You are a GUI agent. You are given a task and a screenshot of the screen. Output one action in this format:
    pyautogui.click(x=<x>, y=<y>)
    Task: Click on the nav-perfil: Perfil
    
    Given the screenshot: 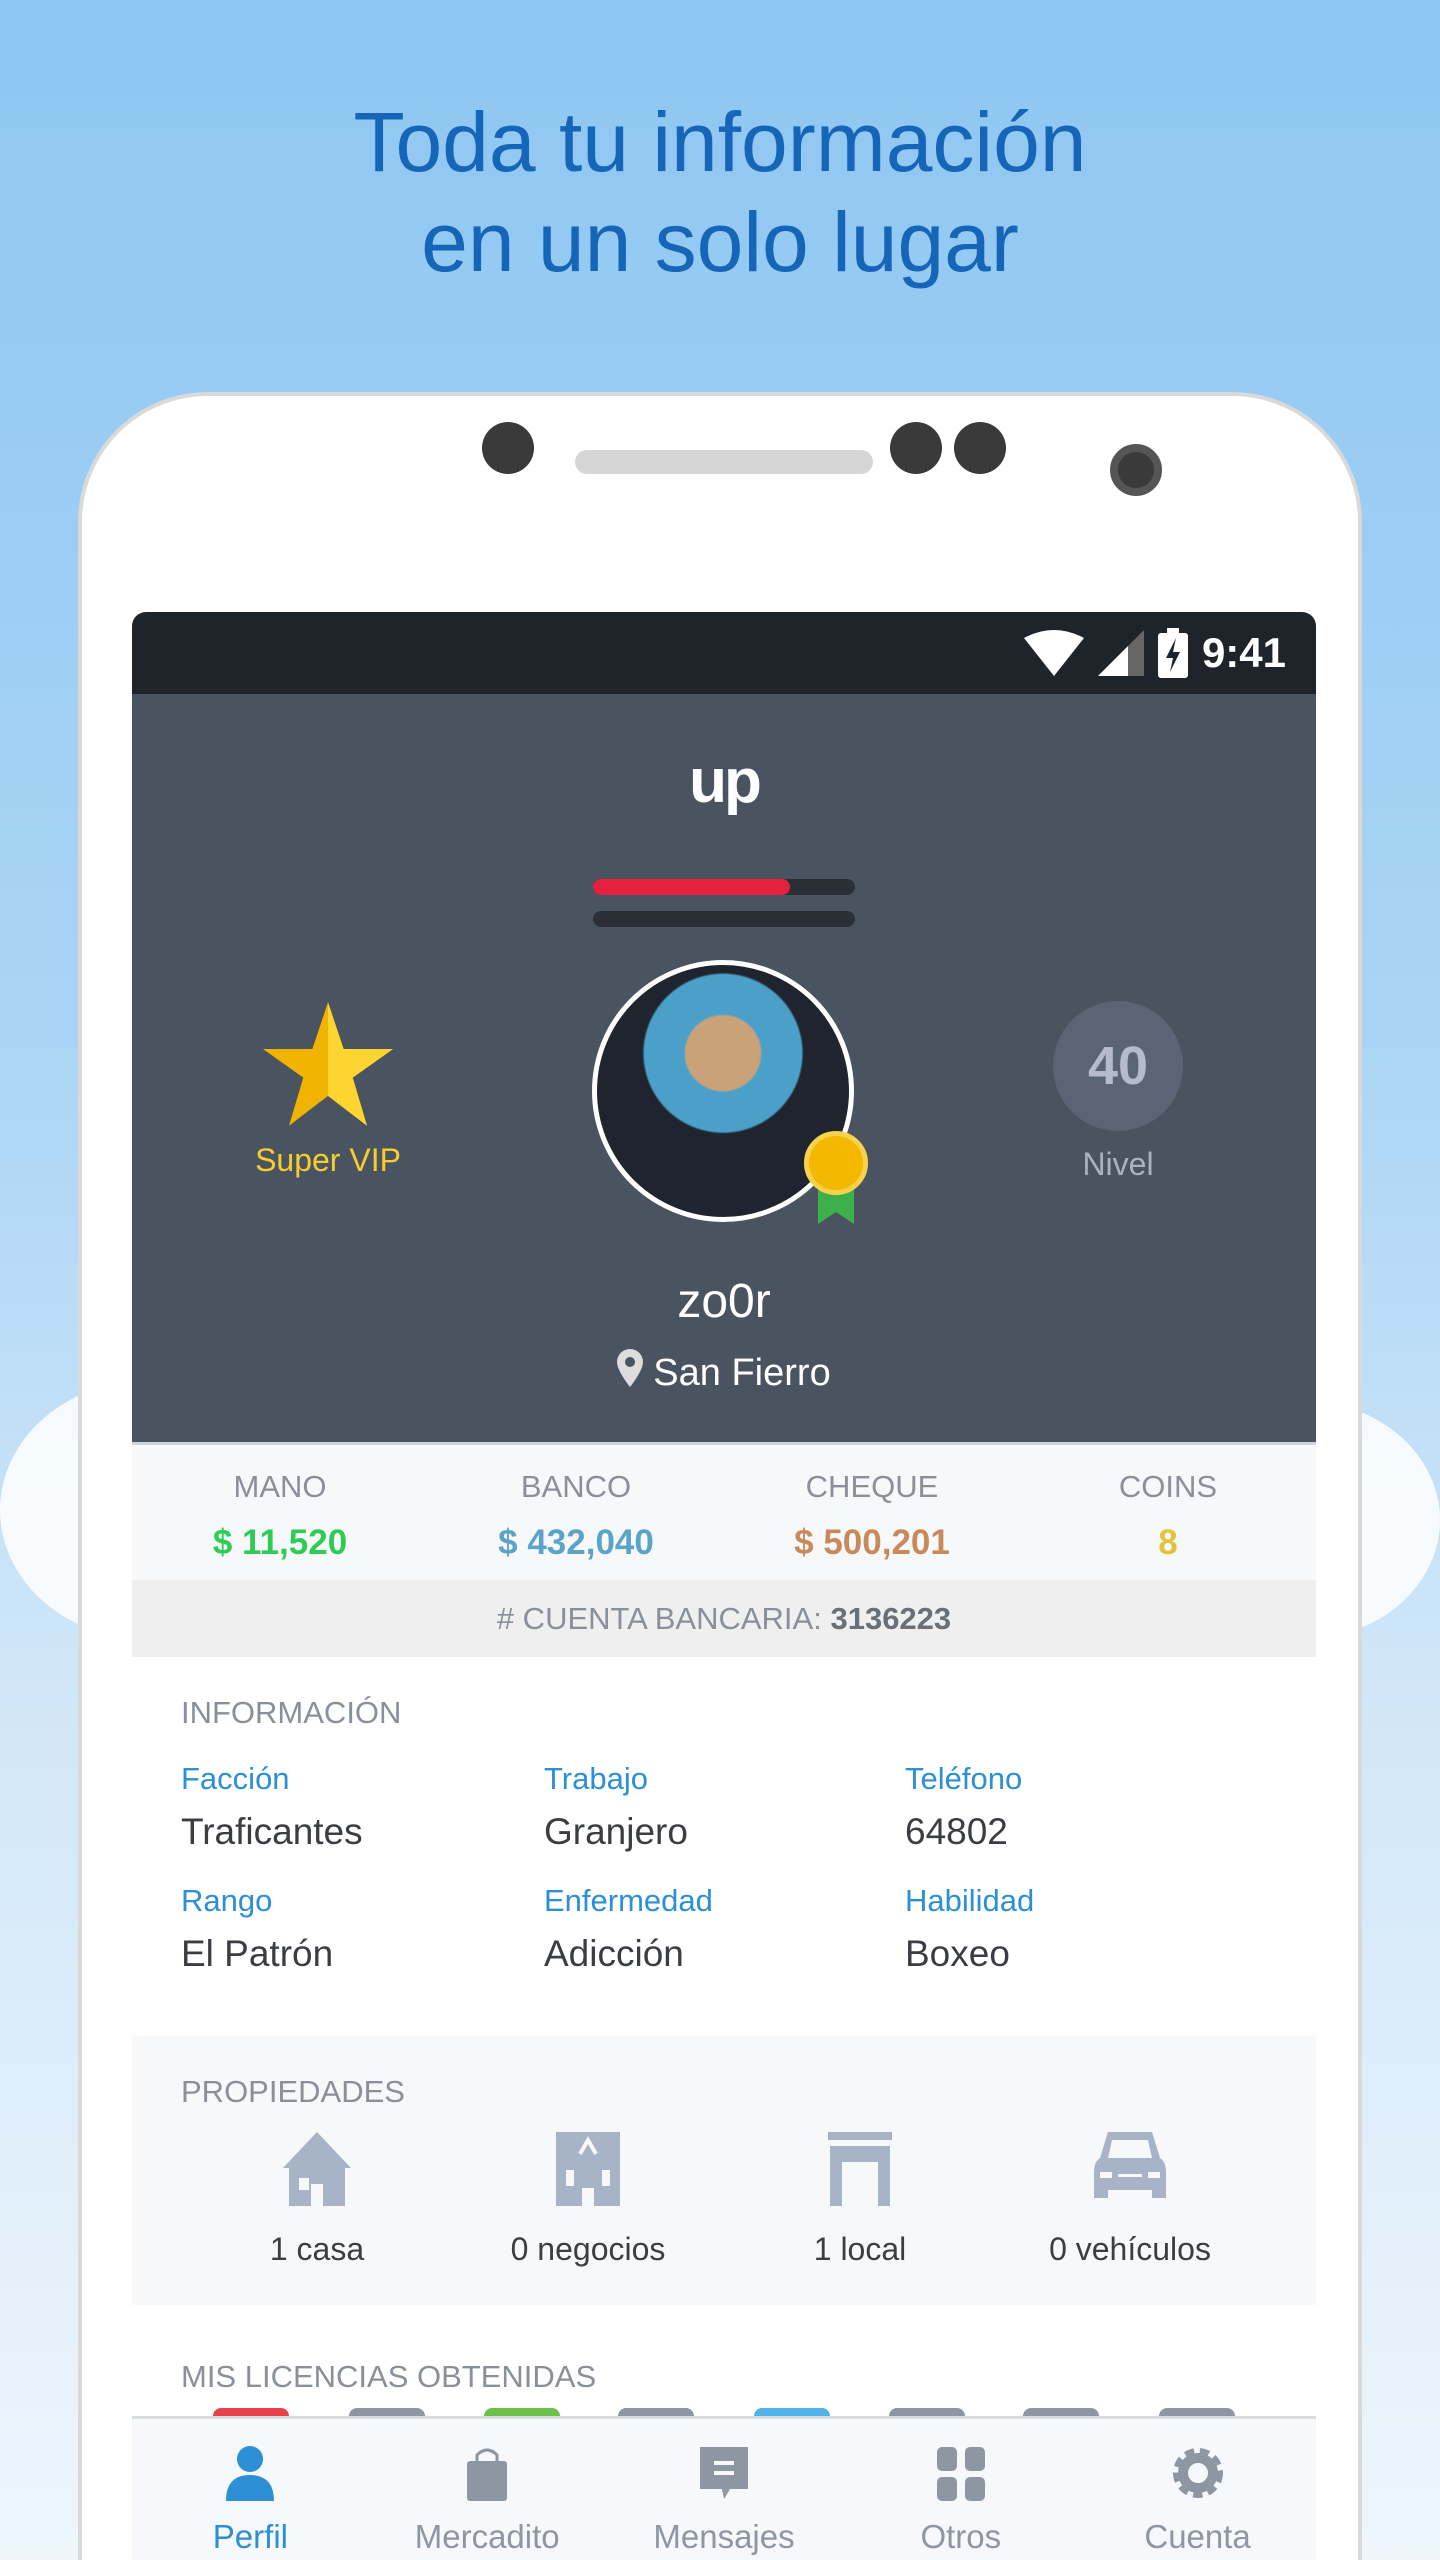 What is the action you would take?
    pyautogui.click(x=250, y=2489)
    